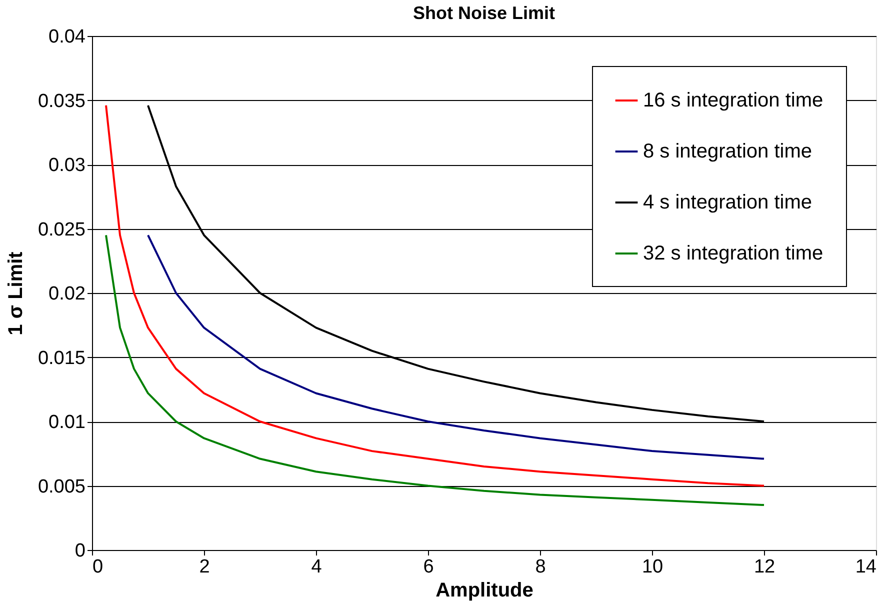  I want to click on y-tick-label: 0.025, so click(62, 229).